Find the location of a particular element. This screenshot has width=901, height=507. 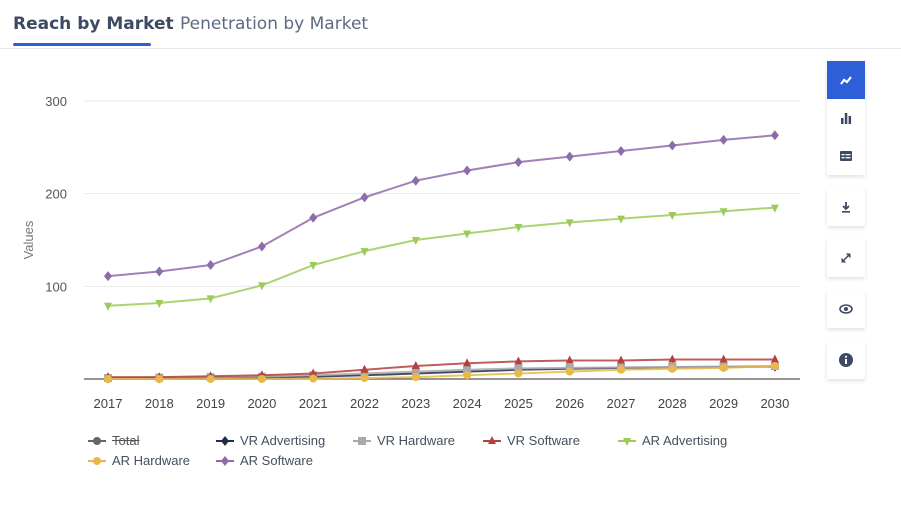

legend-label: VR Software is located at coordinates (543, 440).